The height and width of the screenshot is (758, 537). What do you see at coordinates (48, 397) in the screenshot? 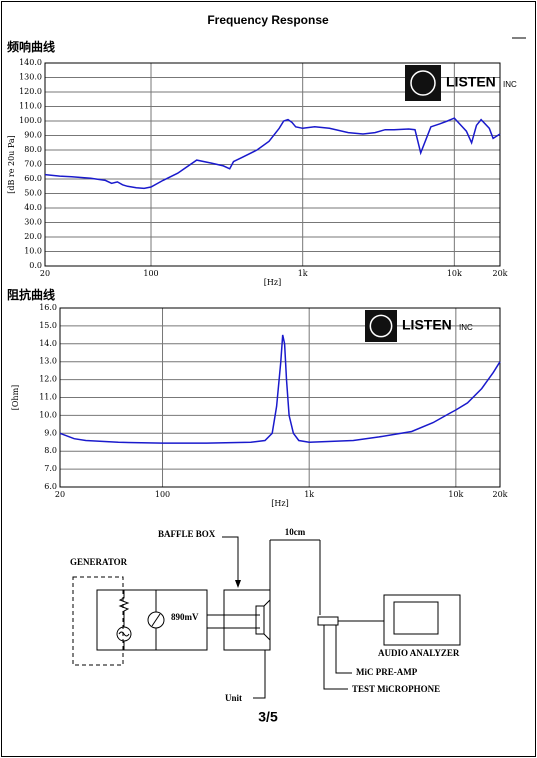
I see `y-tick-label: 11.0` at bounding box center [48, 397].